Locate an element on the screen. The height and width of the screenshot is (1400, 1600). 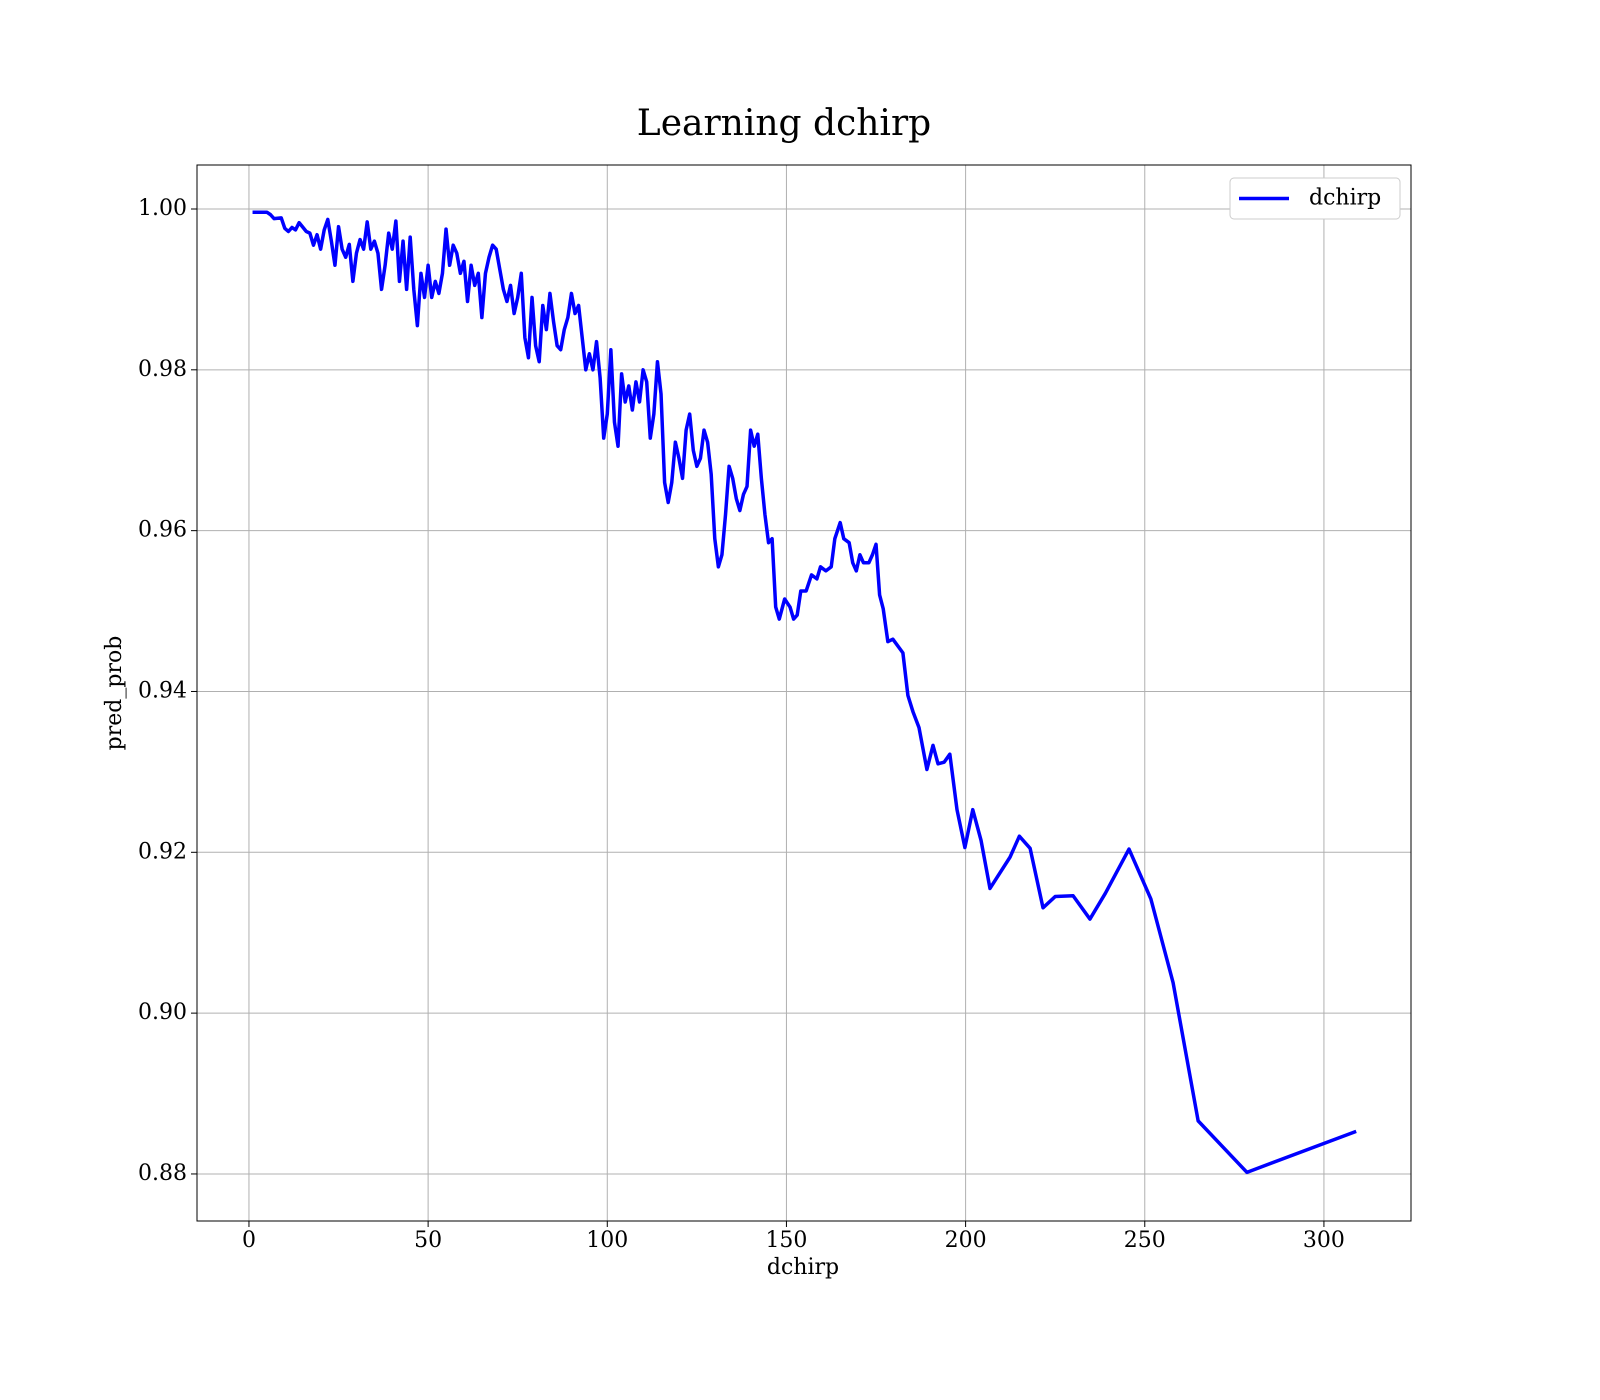
legend: dchirp is located at coordinates (1315, 198).